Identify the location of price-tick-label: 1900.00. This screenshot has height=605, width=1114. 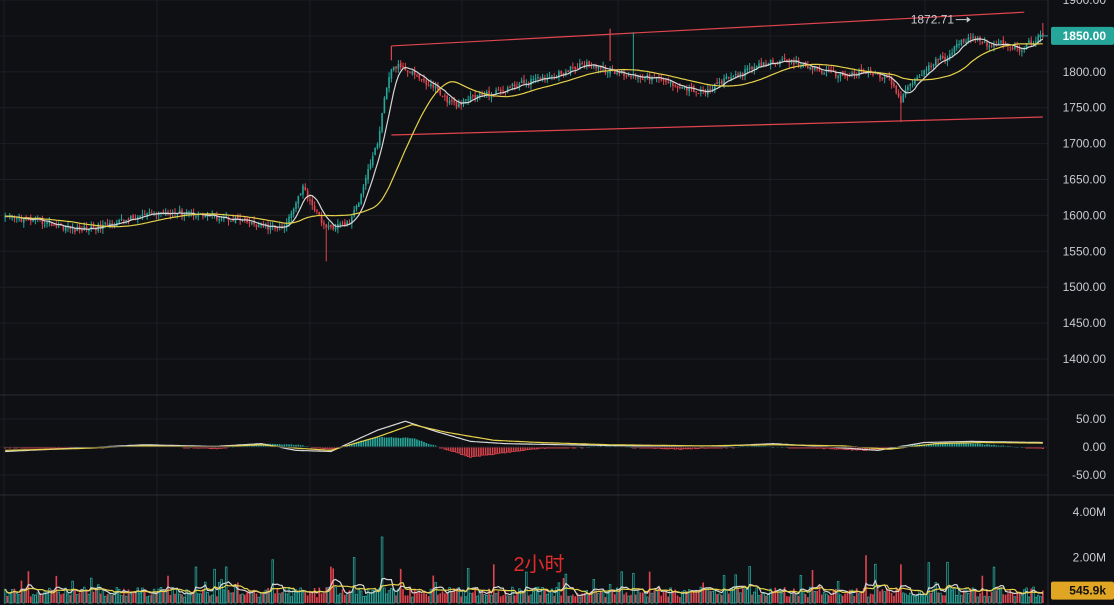
(1085, 3).